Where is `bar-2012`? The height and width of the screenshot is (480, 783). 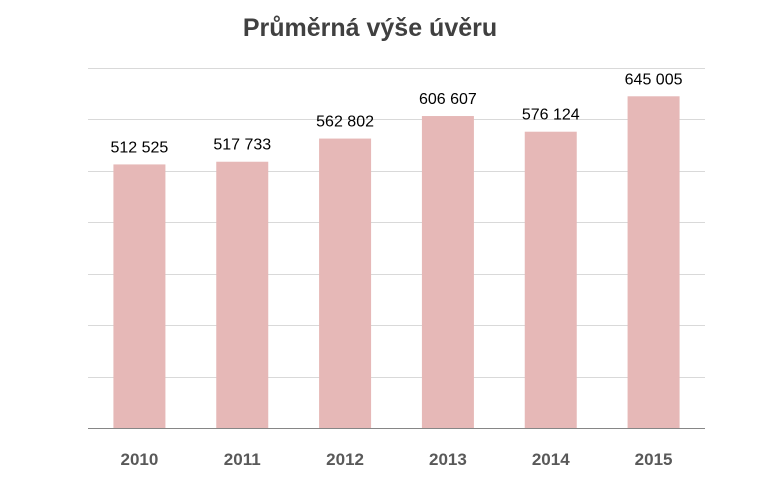
bar-2012 is located at coordinates (345, 283).